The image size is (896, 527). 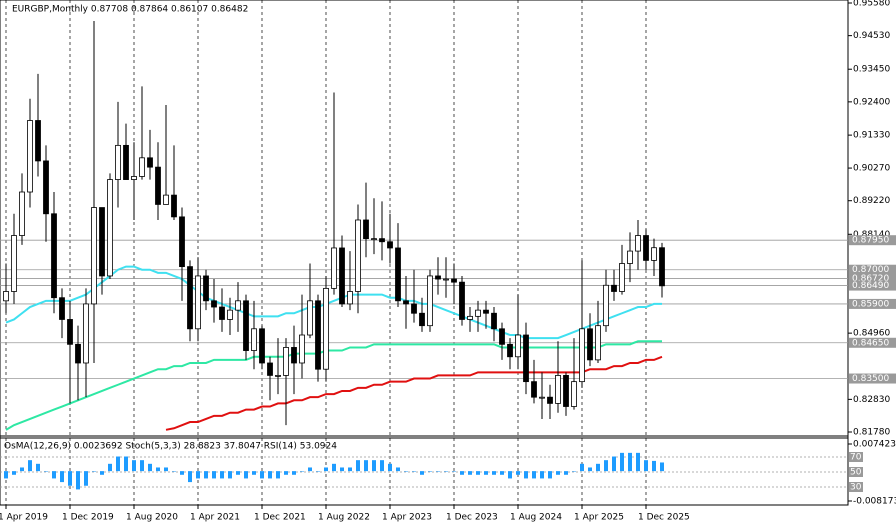 I want to click on y-tick-label: 0.93450, so click(x=871, y=70).